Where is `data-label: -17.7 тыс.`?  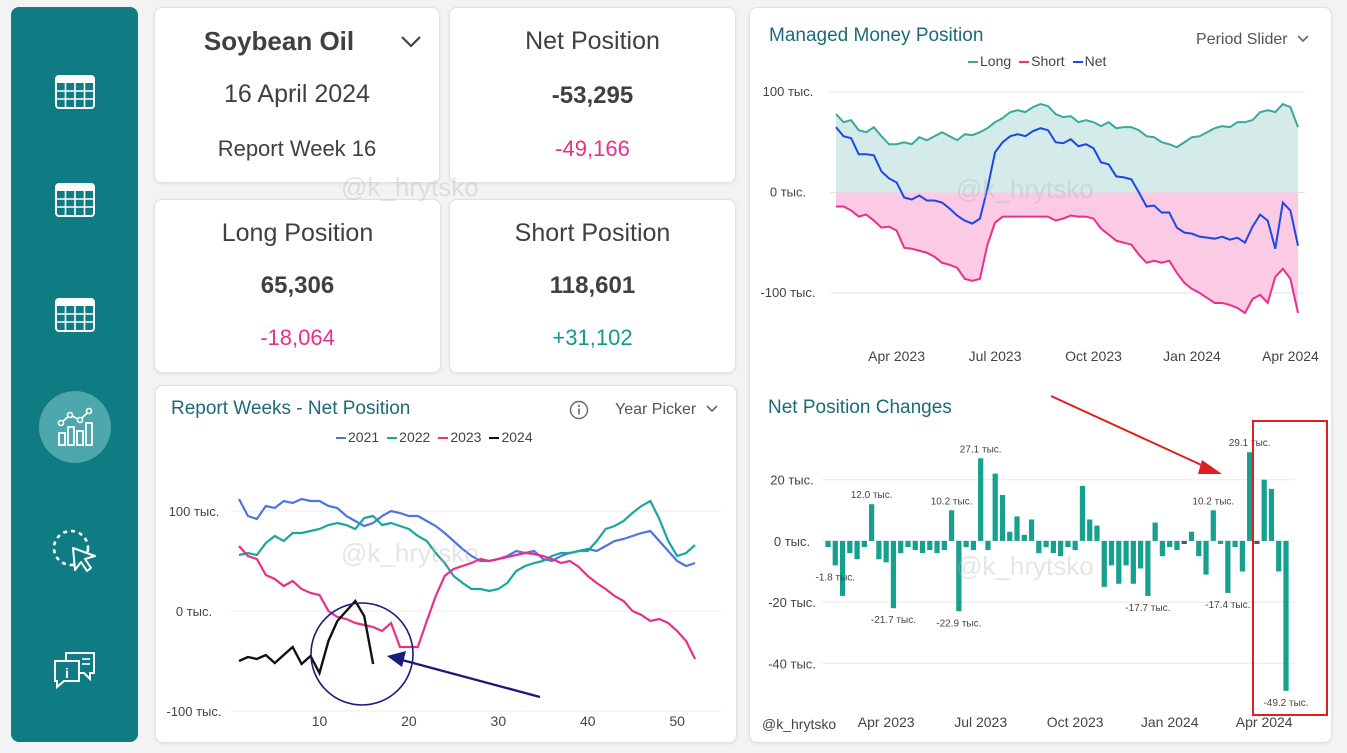 data-label: -17.7 тыс. is located at coordinates (1147, 608).